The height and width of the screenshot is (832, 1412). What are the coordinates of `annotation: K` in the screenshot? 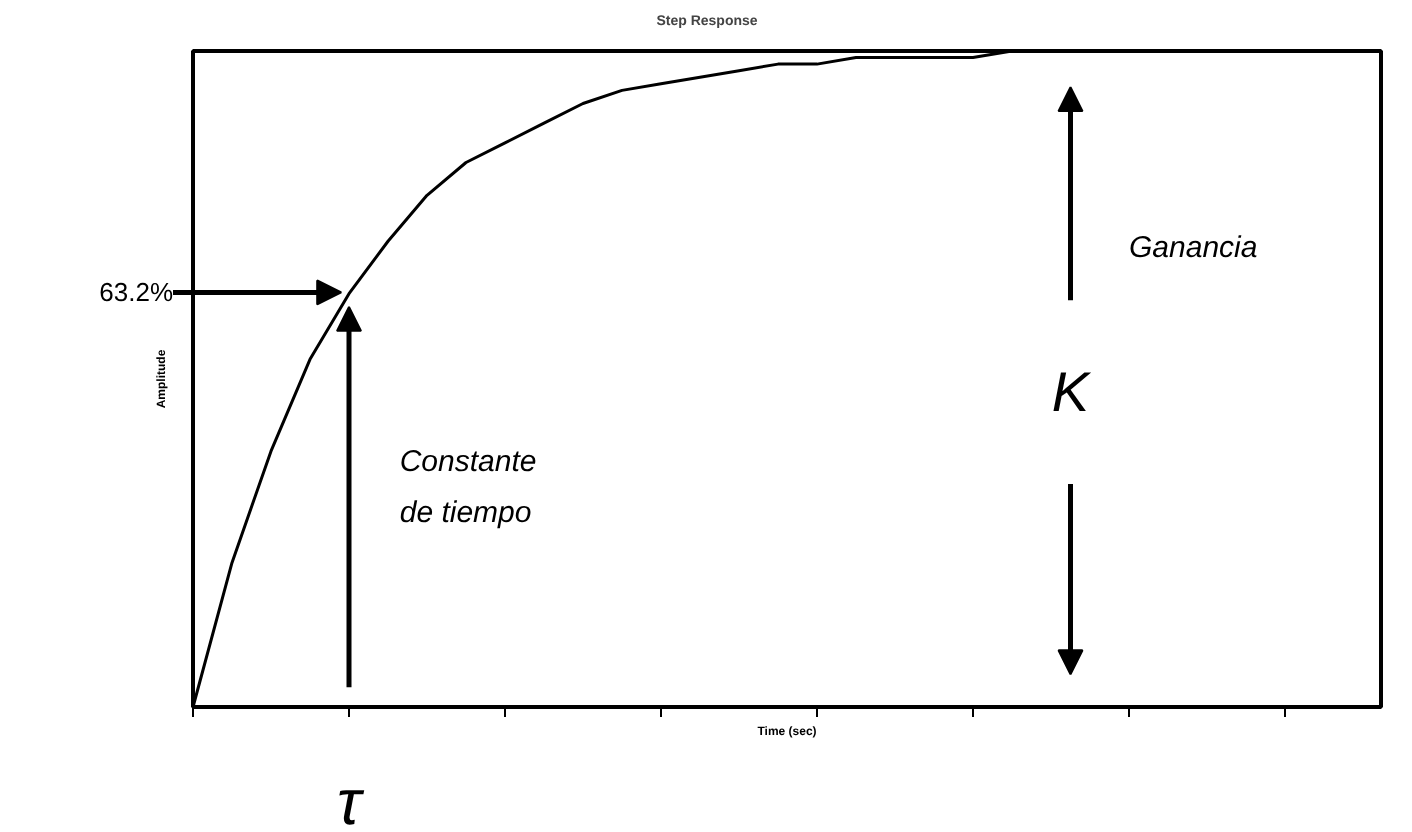 It's located at (1071, 392).